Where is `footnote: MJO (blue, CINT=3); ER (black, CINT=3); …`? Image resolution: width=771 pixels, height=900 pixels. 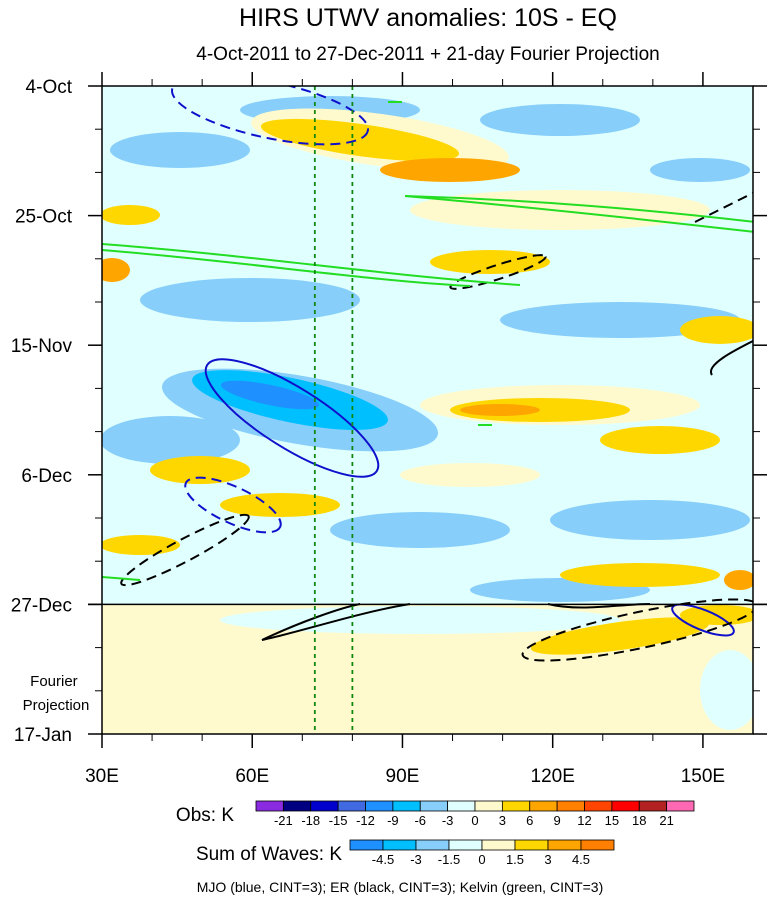
footnote: MJO (blue, CINT=3); ER (black, CINT=3); … is located at coordinates (400, 887).